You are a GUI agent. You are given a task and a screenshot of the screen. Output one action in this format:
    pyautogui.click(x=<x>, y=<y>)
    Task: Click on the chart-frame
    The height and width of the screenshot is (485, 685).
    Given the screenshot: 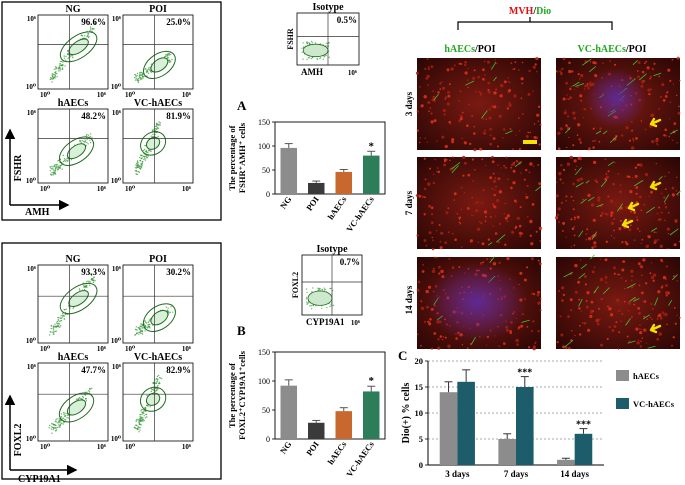 What is the action you would take?
    pyautogui.click(x=330, y=158)
    